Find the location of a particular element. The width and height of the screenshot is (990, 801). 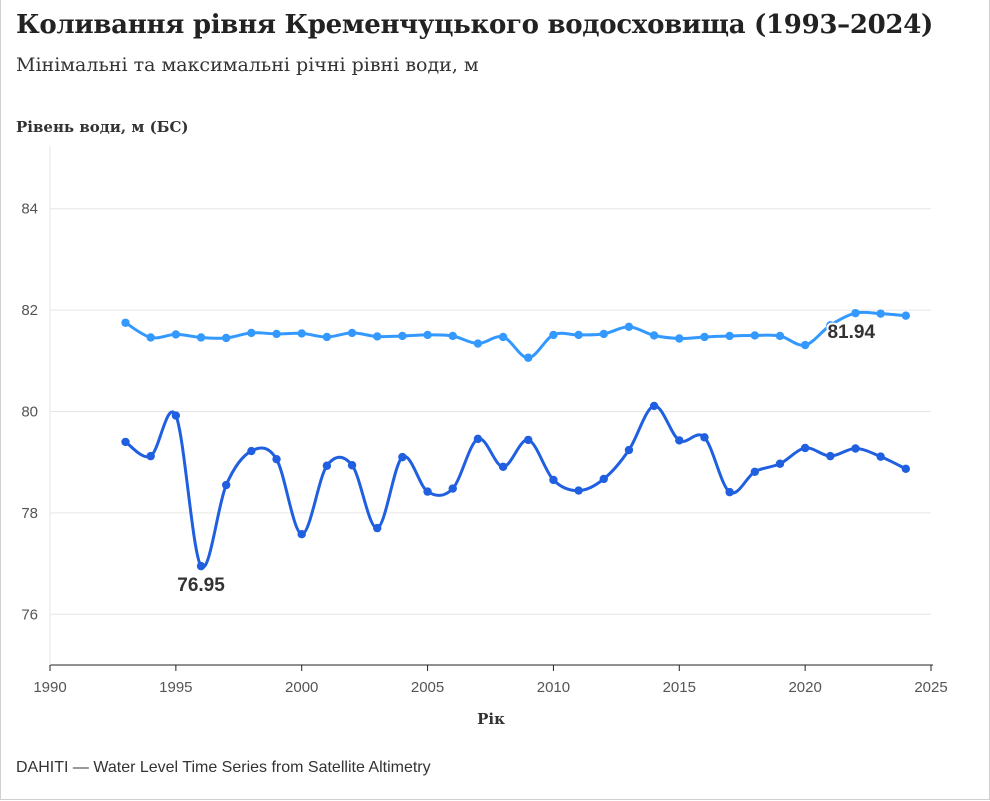

y-tick-labels: 76 78 80 82 84 is located at coordinates (29, 412).